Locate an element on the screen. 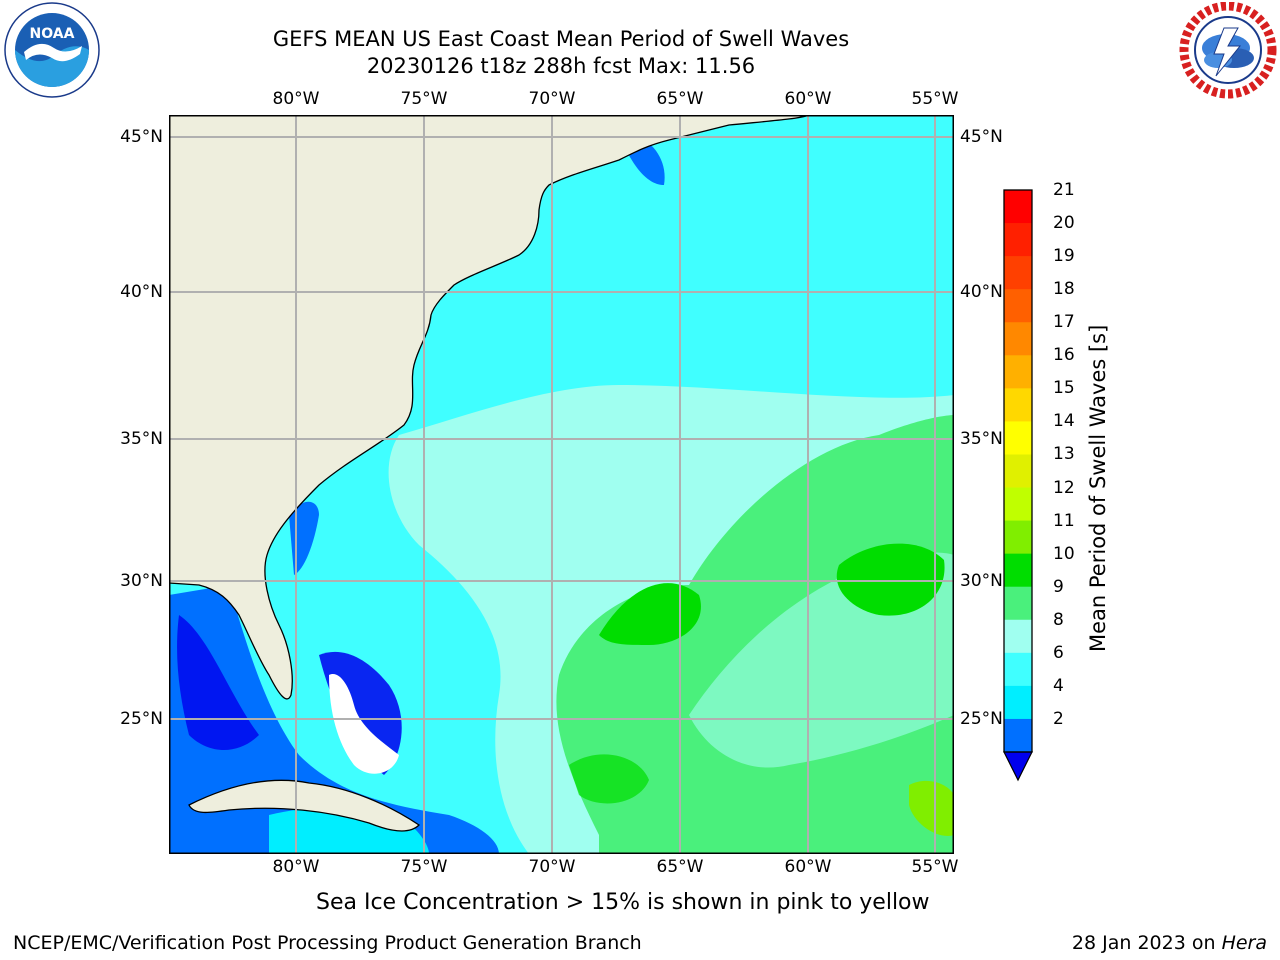 This screenshot has height=960, width=1280. colorbar-label: 15 is located at coordinates (1064, 388).